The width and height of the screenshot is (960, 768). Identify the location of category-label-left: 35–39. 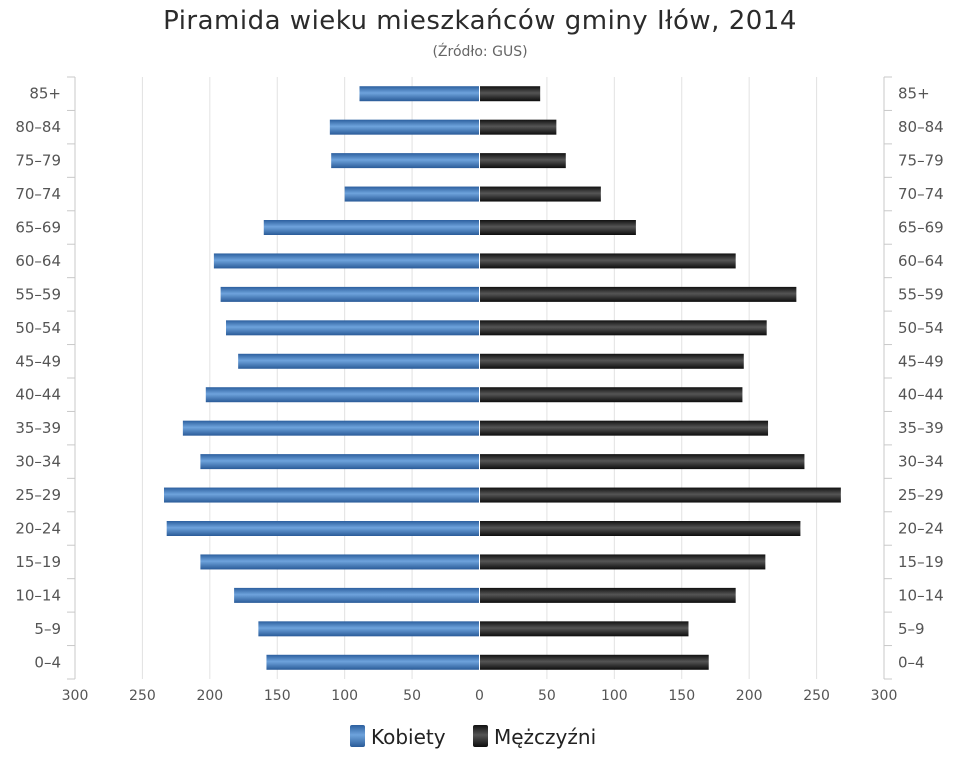
(38, 428).